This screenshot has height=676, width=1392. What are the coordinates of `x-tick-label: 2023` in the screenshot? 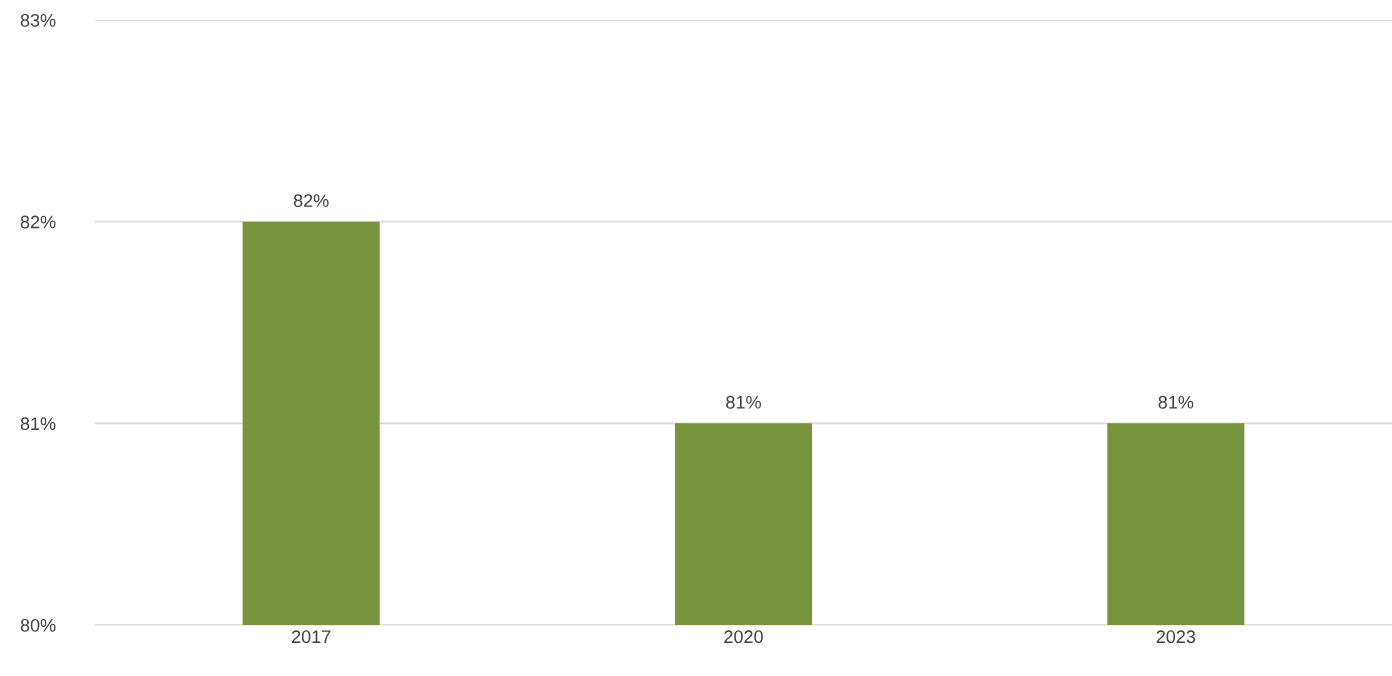 It's located at (1176, 637).